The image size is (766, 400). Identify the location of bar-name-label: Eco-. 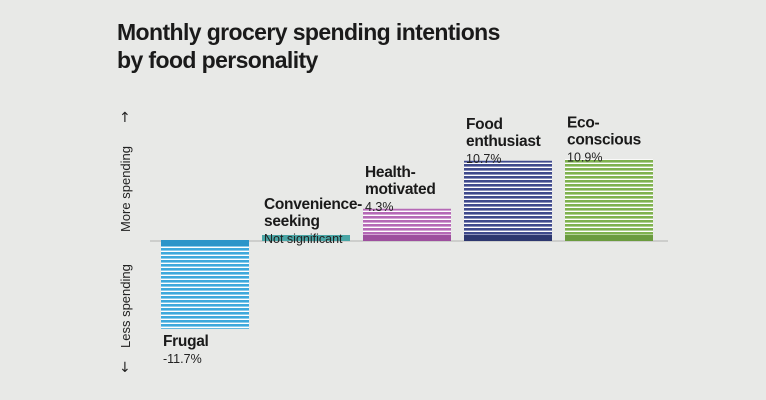
(583, 122).